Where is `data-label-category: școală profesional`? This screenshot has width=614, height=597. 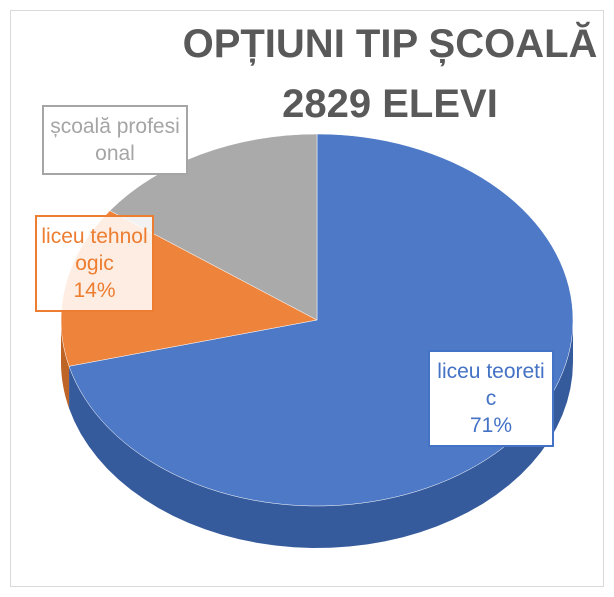
data-label-category: școală profesional is located at coordinates (115, 140).